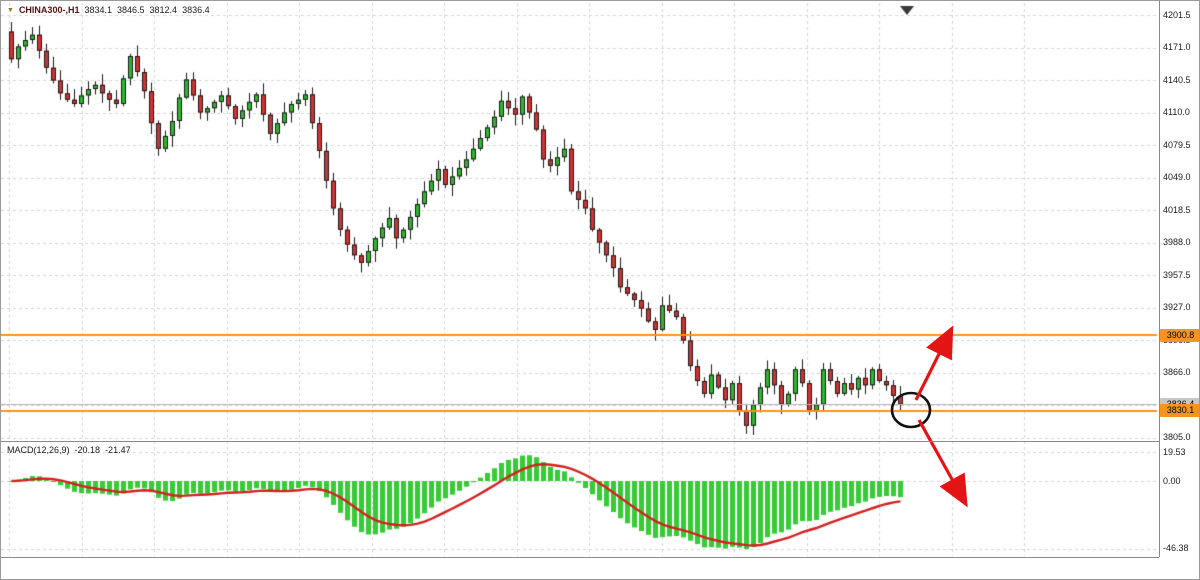 This screenshot has height=580, width=1200. What do you see at coordinates (1159, 279) in the screenshot?
I see `price-axis-divider` at bounding box center [1159, 279].